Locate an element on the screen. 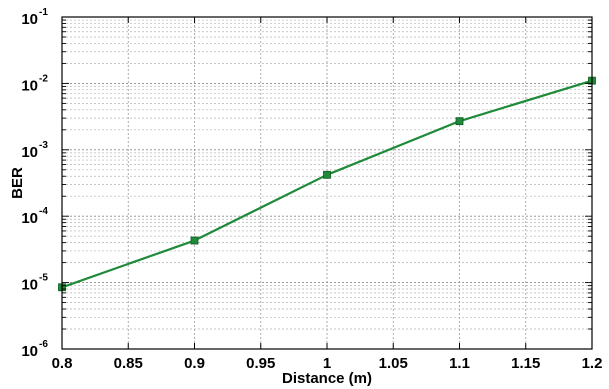  x-tick-label: 1.1 is located at coordinates (459, 363).